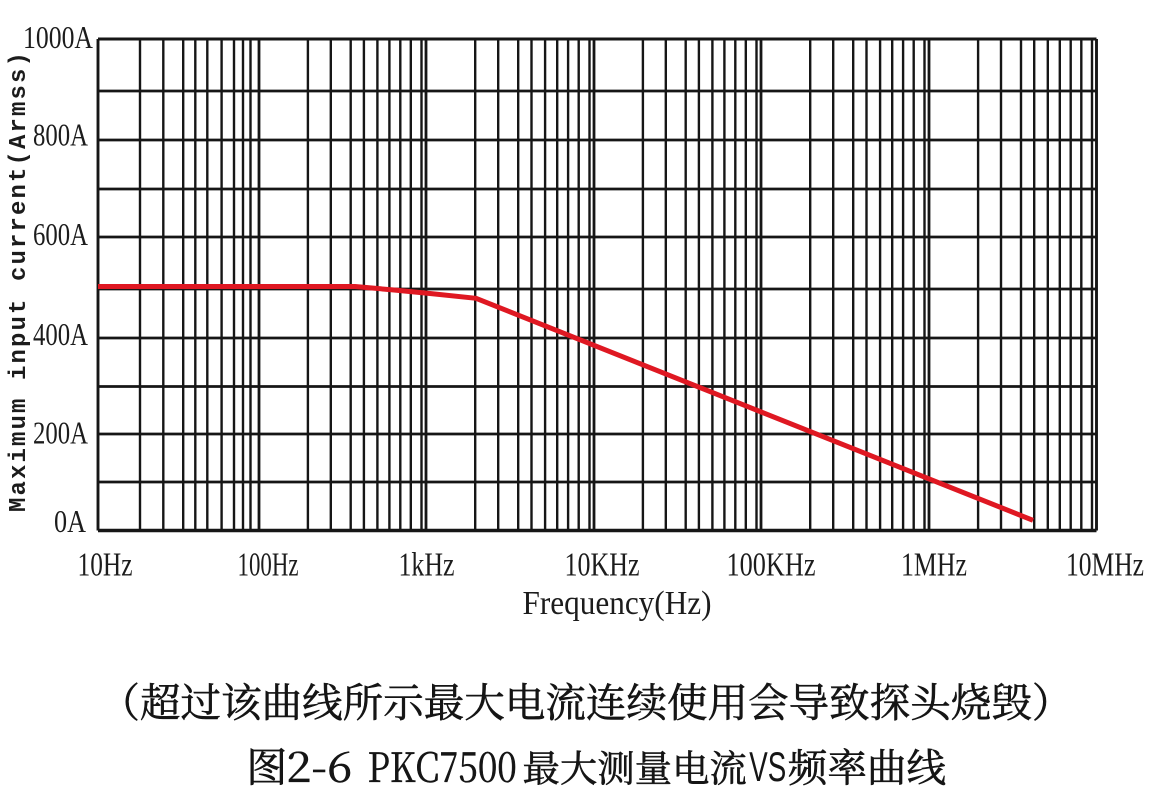 Image resolution: width=1159 pixels, height=806 pixels. What do you see at coordinates (771, 565) in the screenshot?
I see `svg-text: 100KHz` at bounding box center [771, 565].